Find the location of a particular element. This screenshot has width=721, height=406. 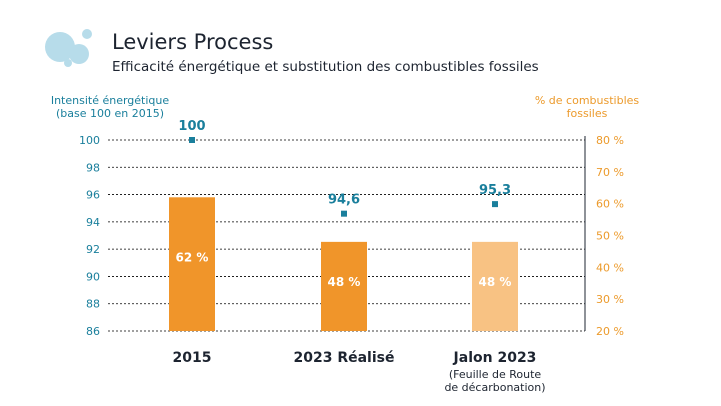

right-axis-label-line: % de combustibles is located at coordinates (587, 100).